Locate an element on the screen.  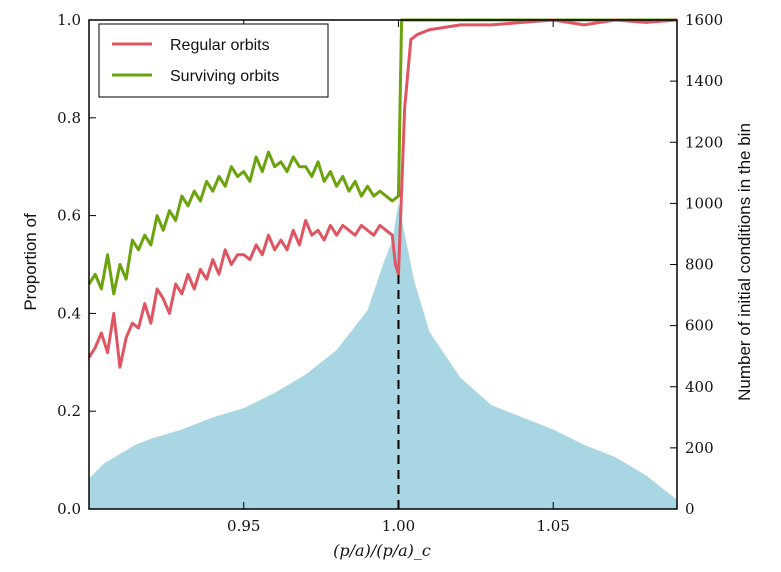
legend: Regular orbits Surviving orbits is located at coordinates (213, 60).